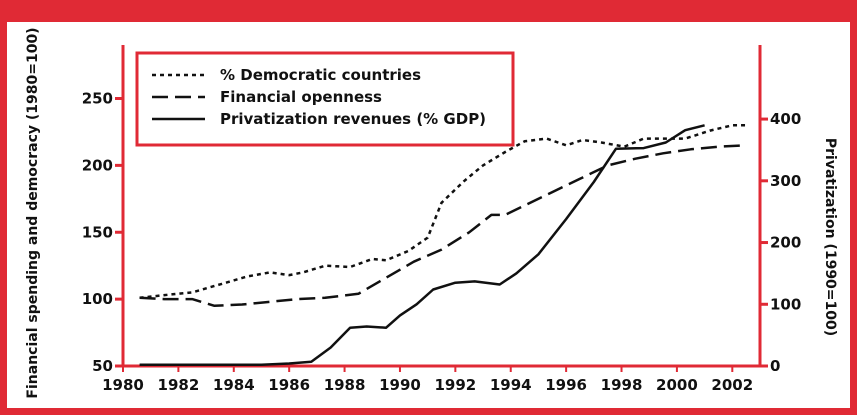  What do you see at coordinates (97, 99) in the screenshot?
I see `left-y-tick-label: 250` at bounding box center [97, 99].